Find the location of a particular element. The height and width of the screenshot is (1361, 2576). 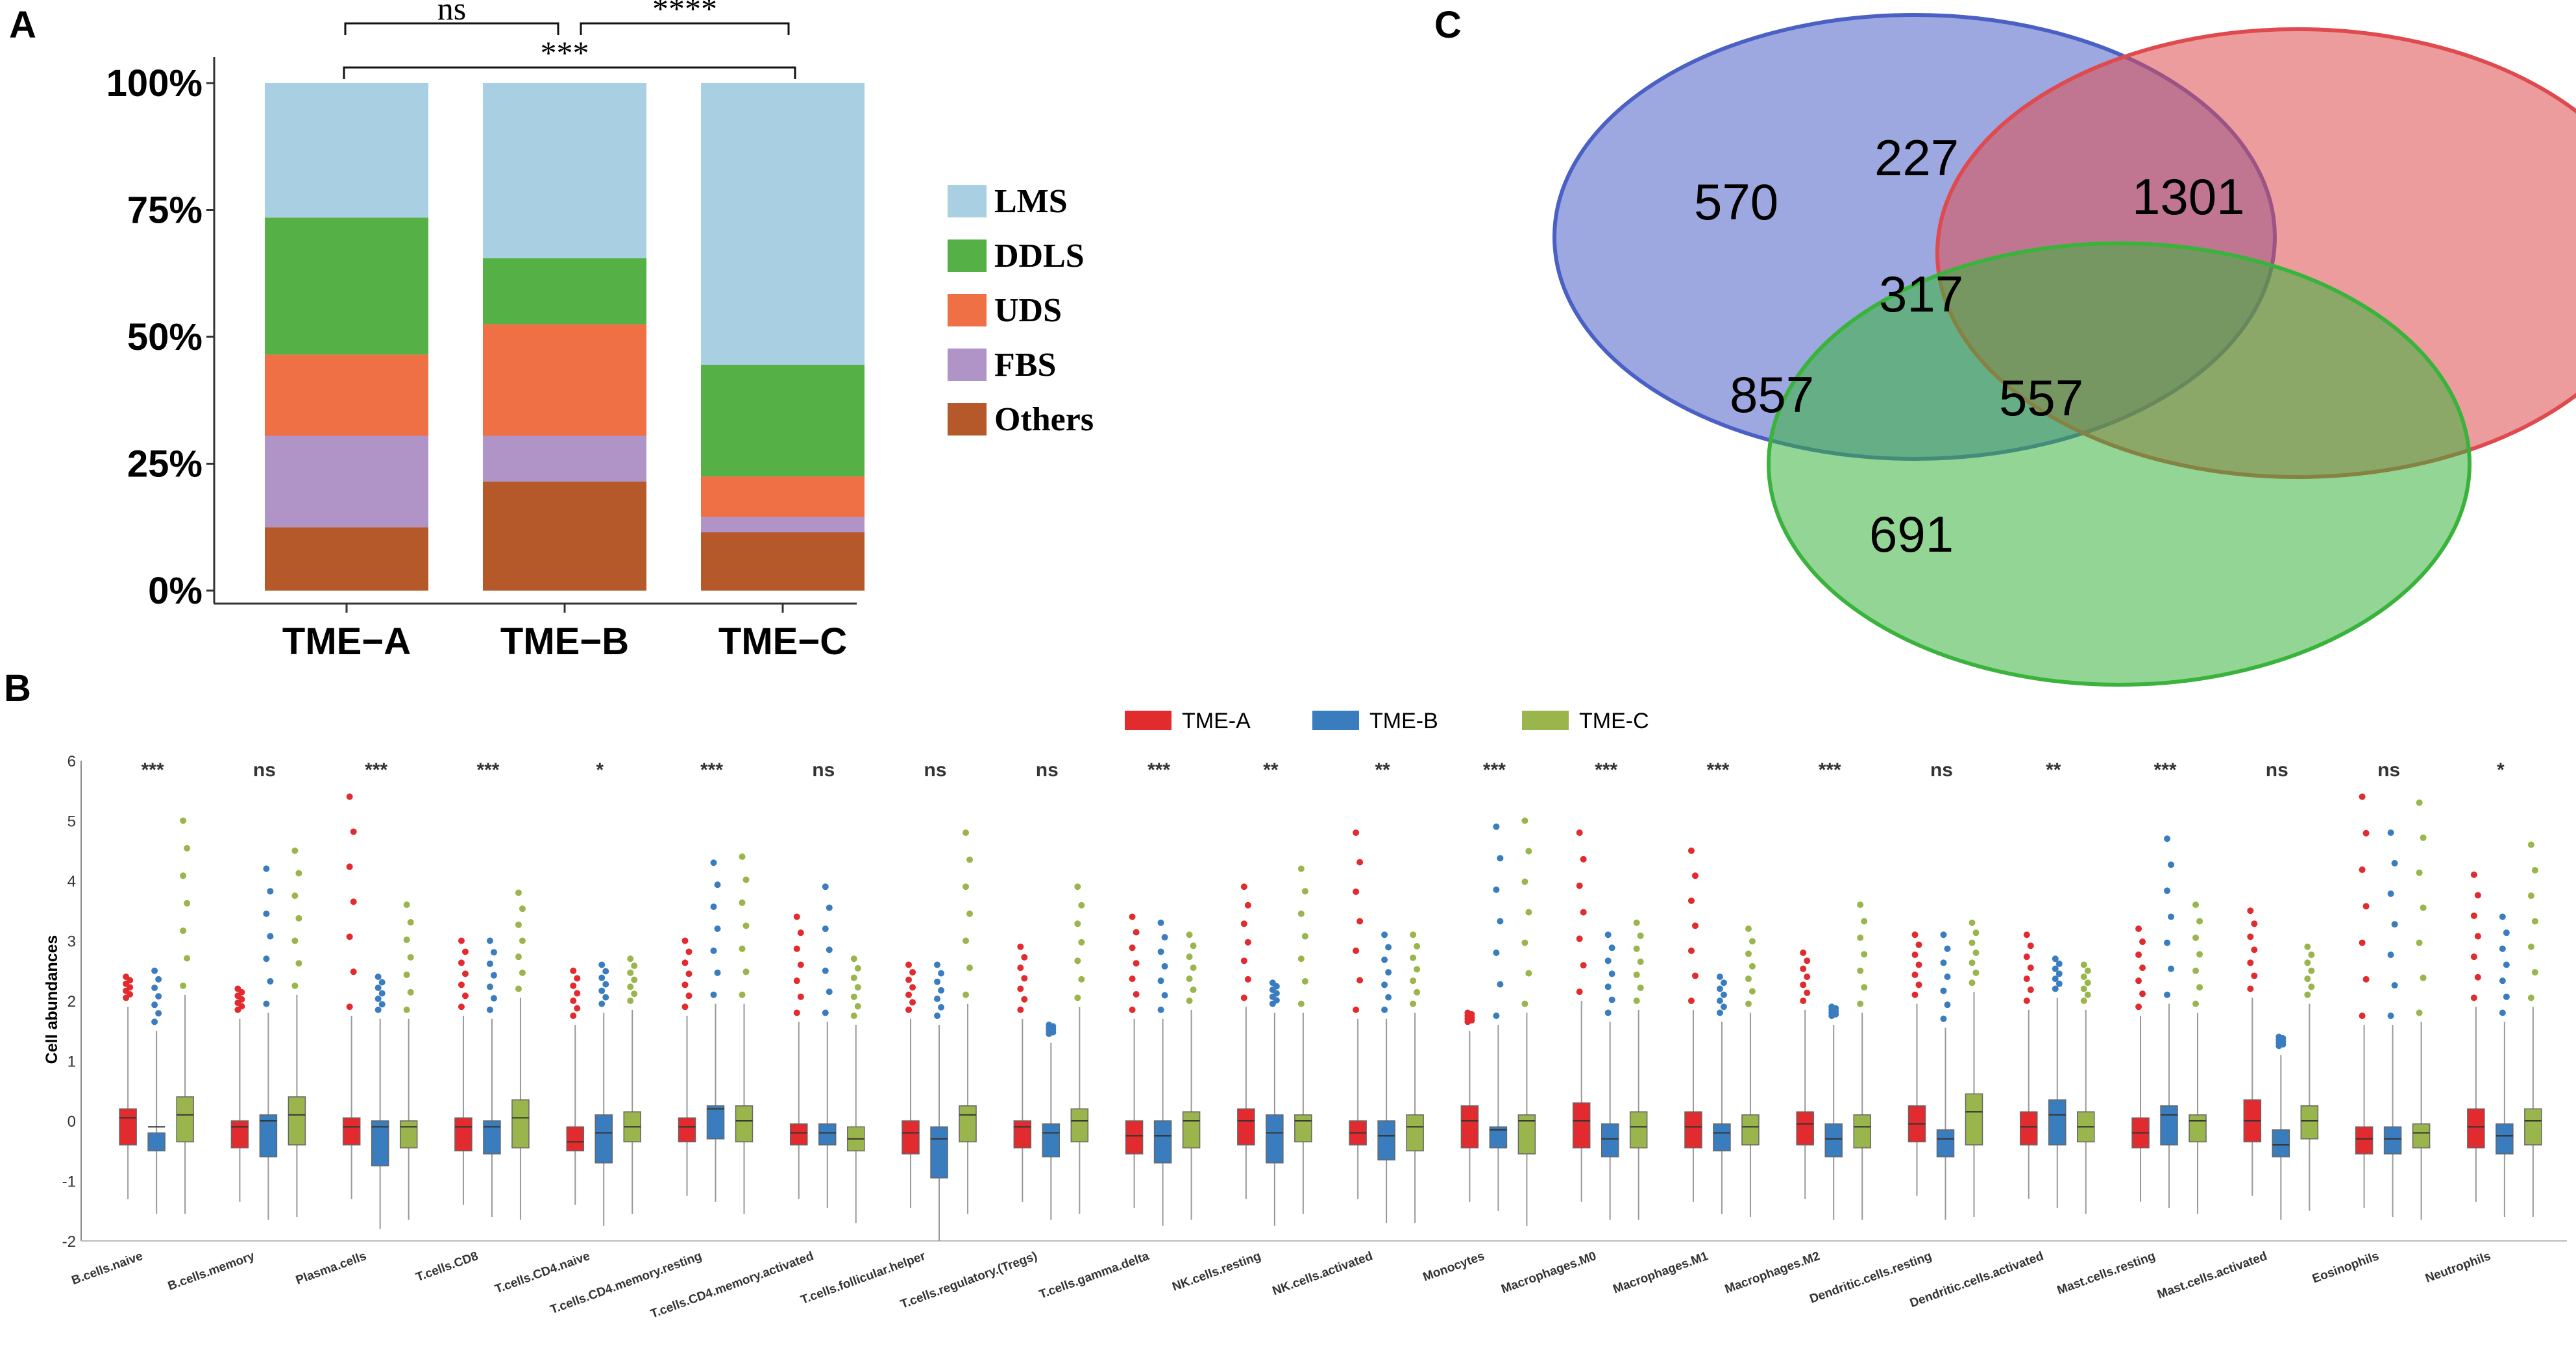

significance-label-t-cells-cd4-memory-activated: ns is located at coordinates (823, 770).